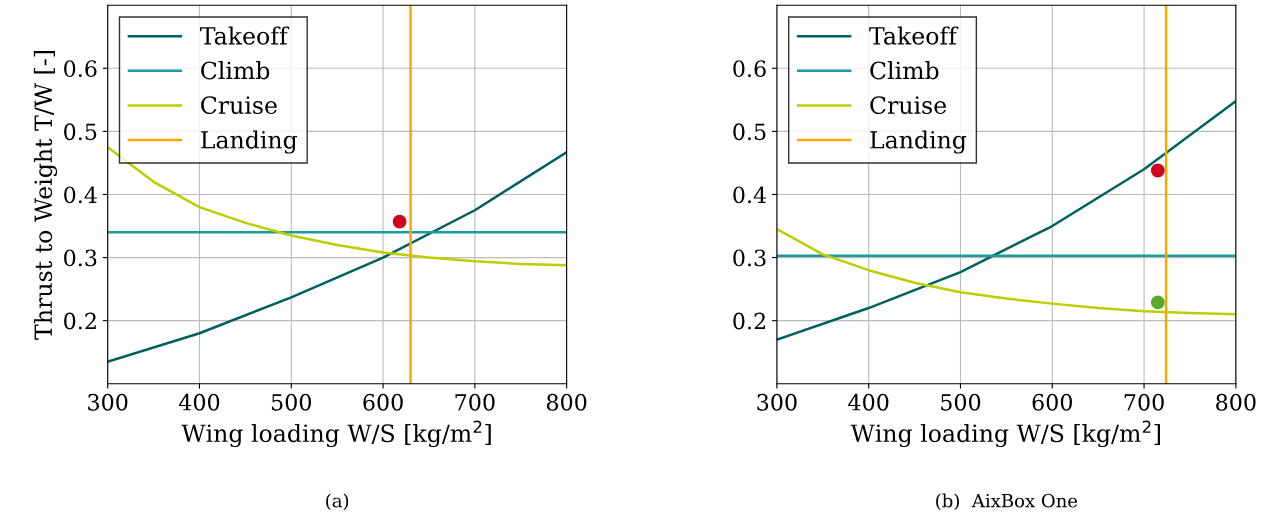 This screenshot has height=520, width=1282. I want to click on text: (a), so click(337, 502).